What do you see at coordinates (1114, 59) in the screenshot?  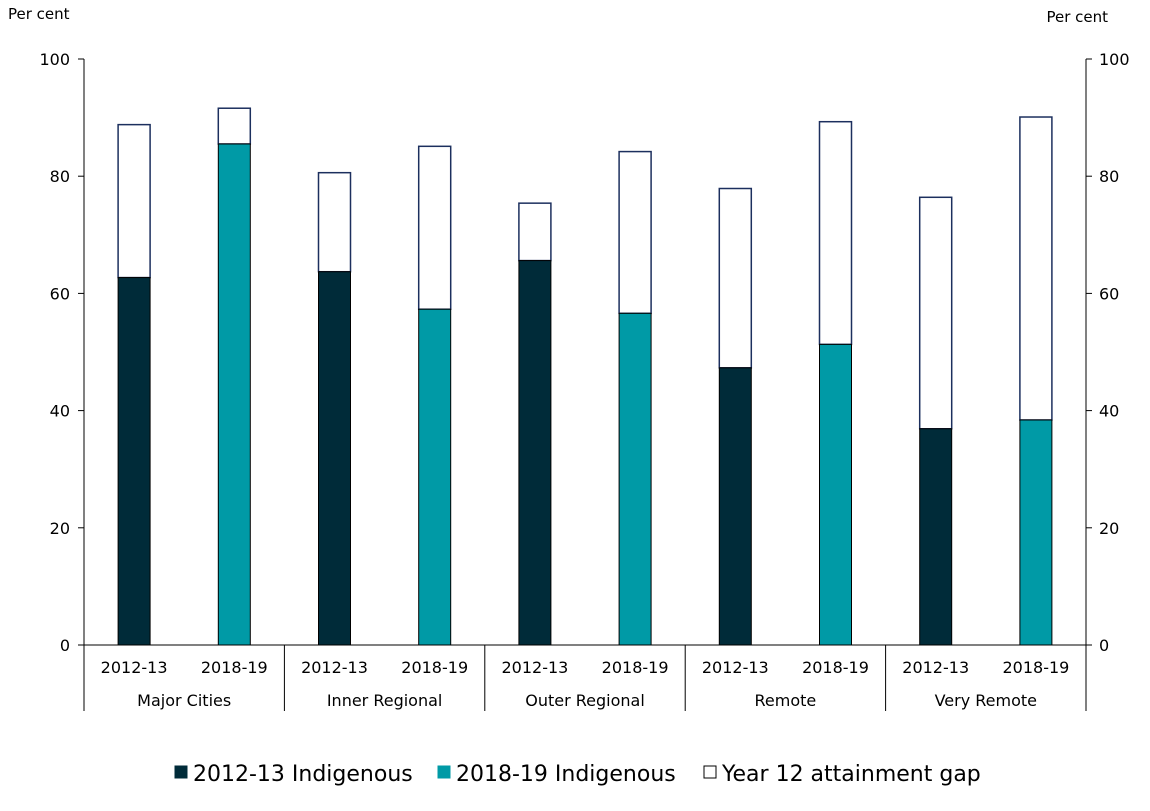 I see `right-y-tick-label: 100` at bounding box center [1114, 59].